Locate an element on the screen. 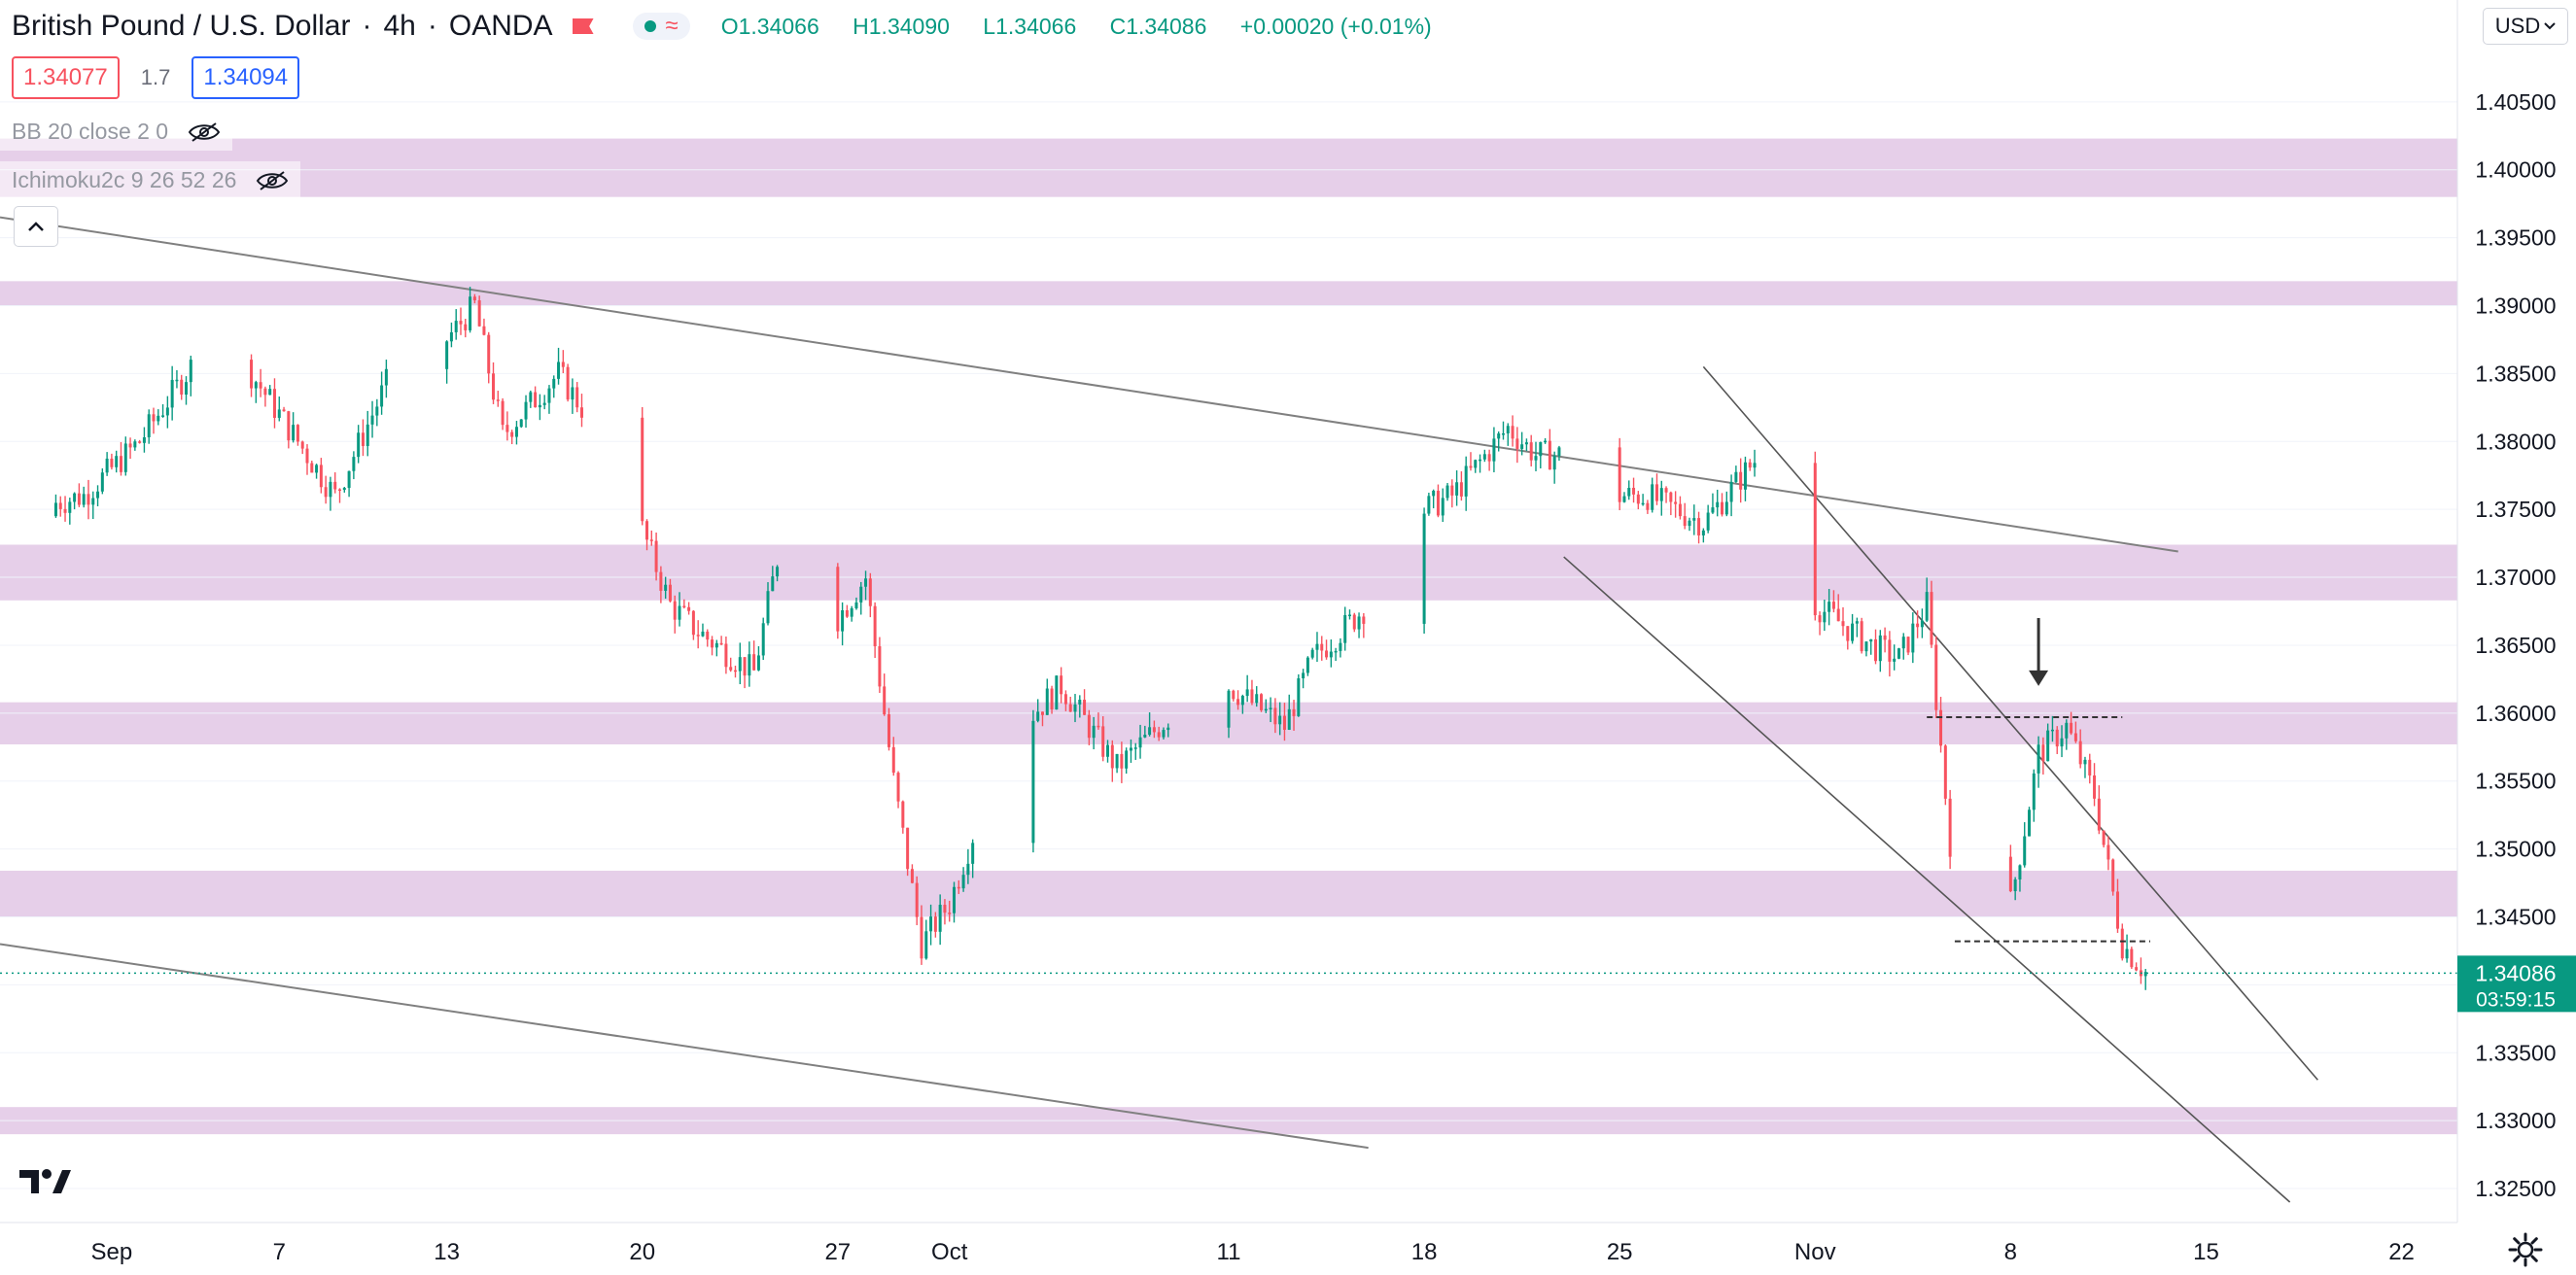 This screenshot has width=2576, height=1275. time-axis: Sep 7 13 20 27 Oct 11 18 25 Nov 8 15 22 is located at coordinates (1288, 1248).